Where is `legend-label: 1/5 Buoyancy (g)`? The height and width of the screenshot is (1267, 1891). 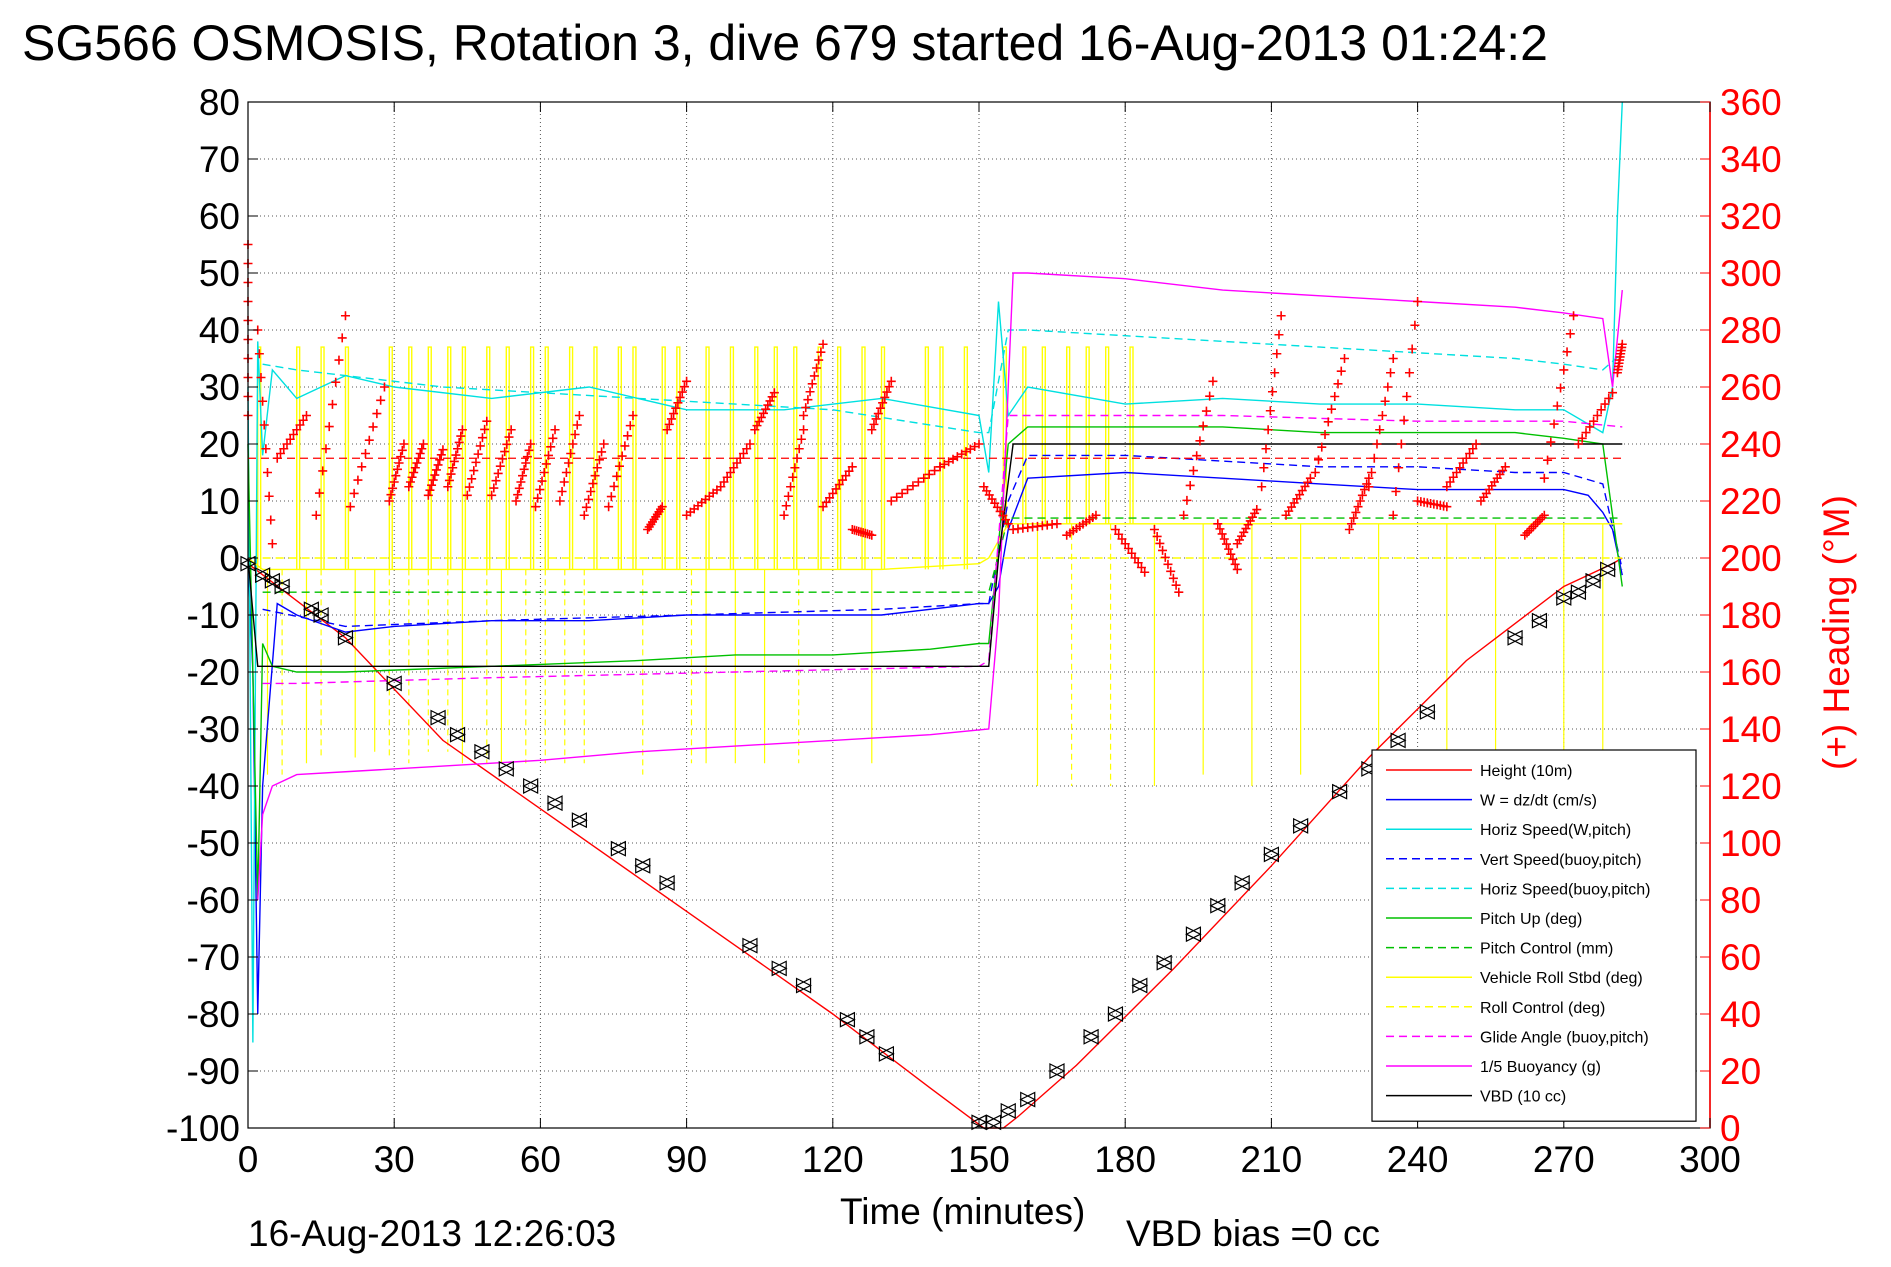
legend-label: 1/5 Buoyancy (g) is located at coordinates (1540, 1067).